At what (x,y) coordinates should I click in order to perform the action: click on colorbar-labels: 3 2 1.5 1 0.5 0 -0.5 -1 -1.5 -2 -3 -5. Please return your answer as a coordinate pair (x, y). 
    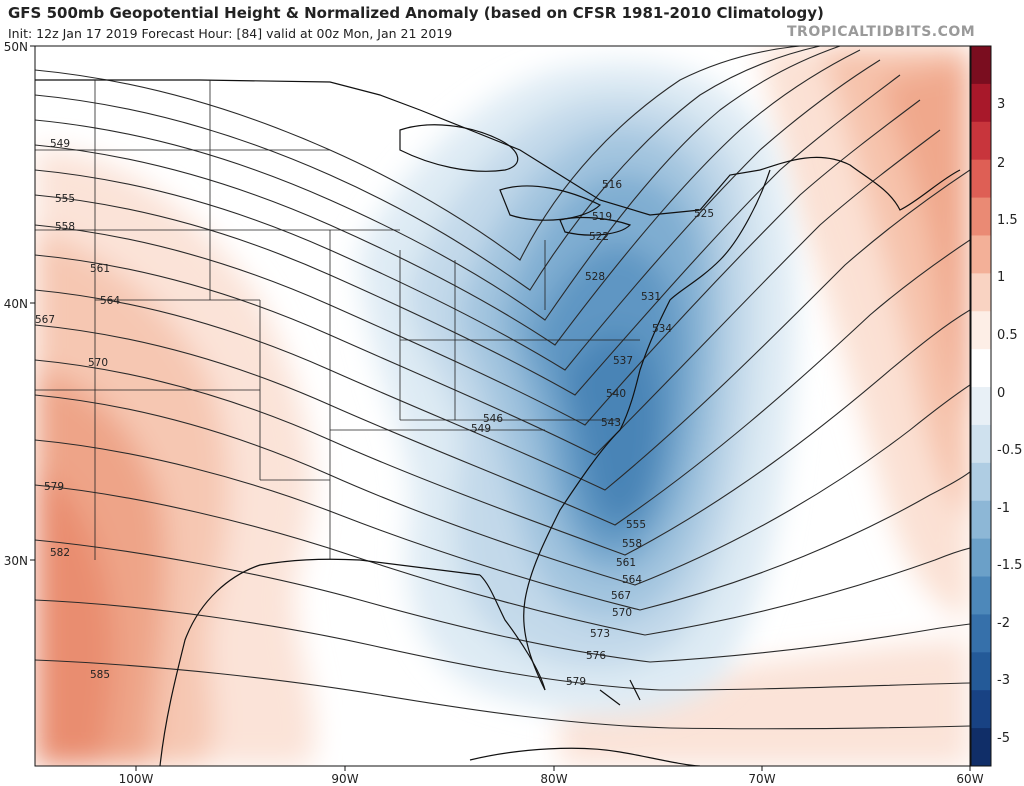
    Looking at the image, I should click on (1009, 421).